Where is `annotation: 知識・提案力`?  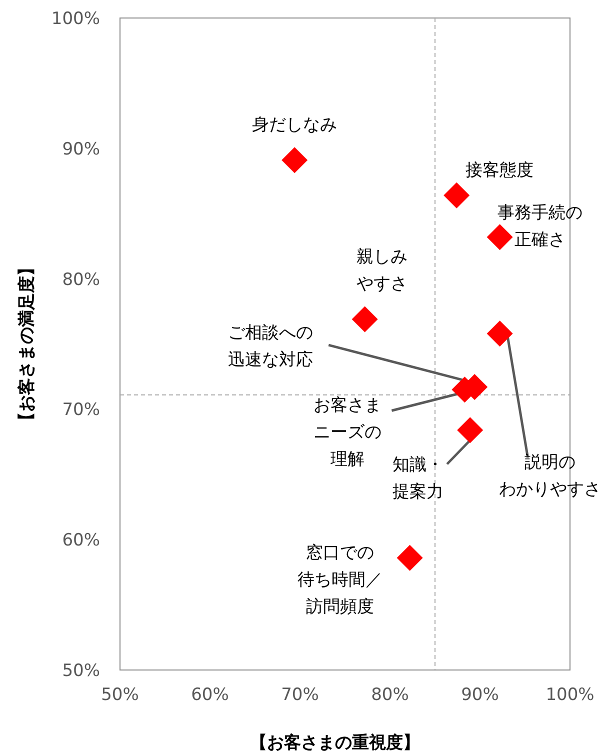
annotation: 知識・提案力 is located at coordinates (418, 478).